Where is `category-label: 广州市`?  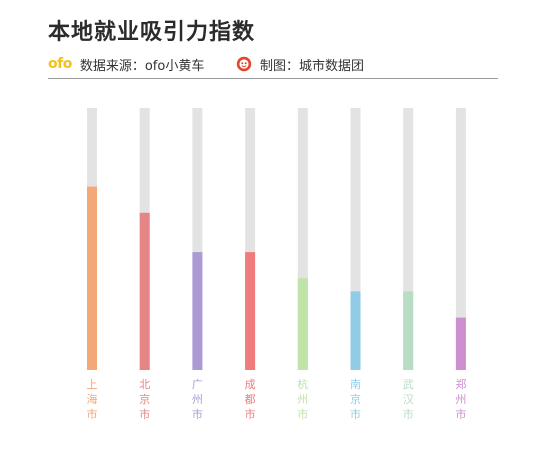 category-label: 广州市 is located at coordinates (197, 399).